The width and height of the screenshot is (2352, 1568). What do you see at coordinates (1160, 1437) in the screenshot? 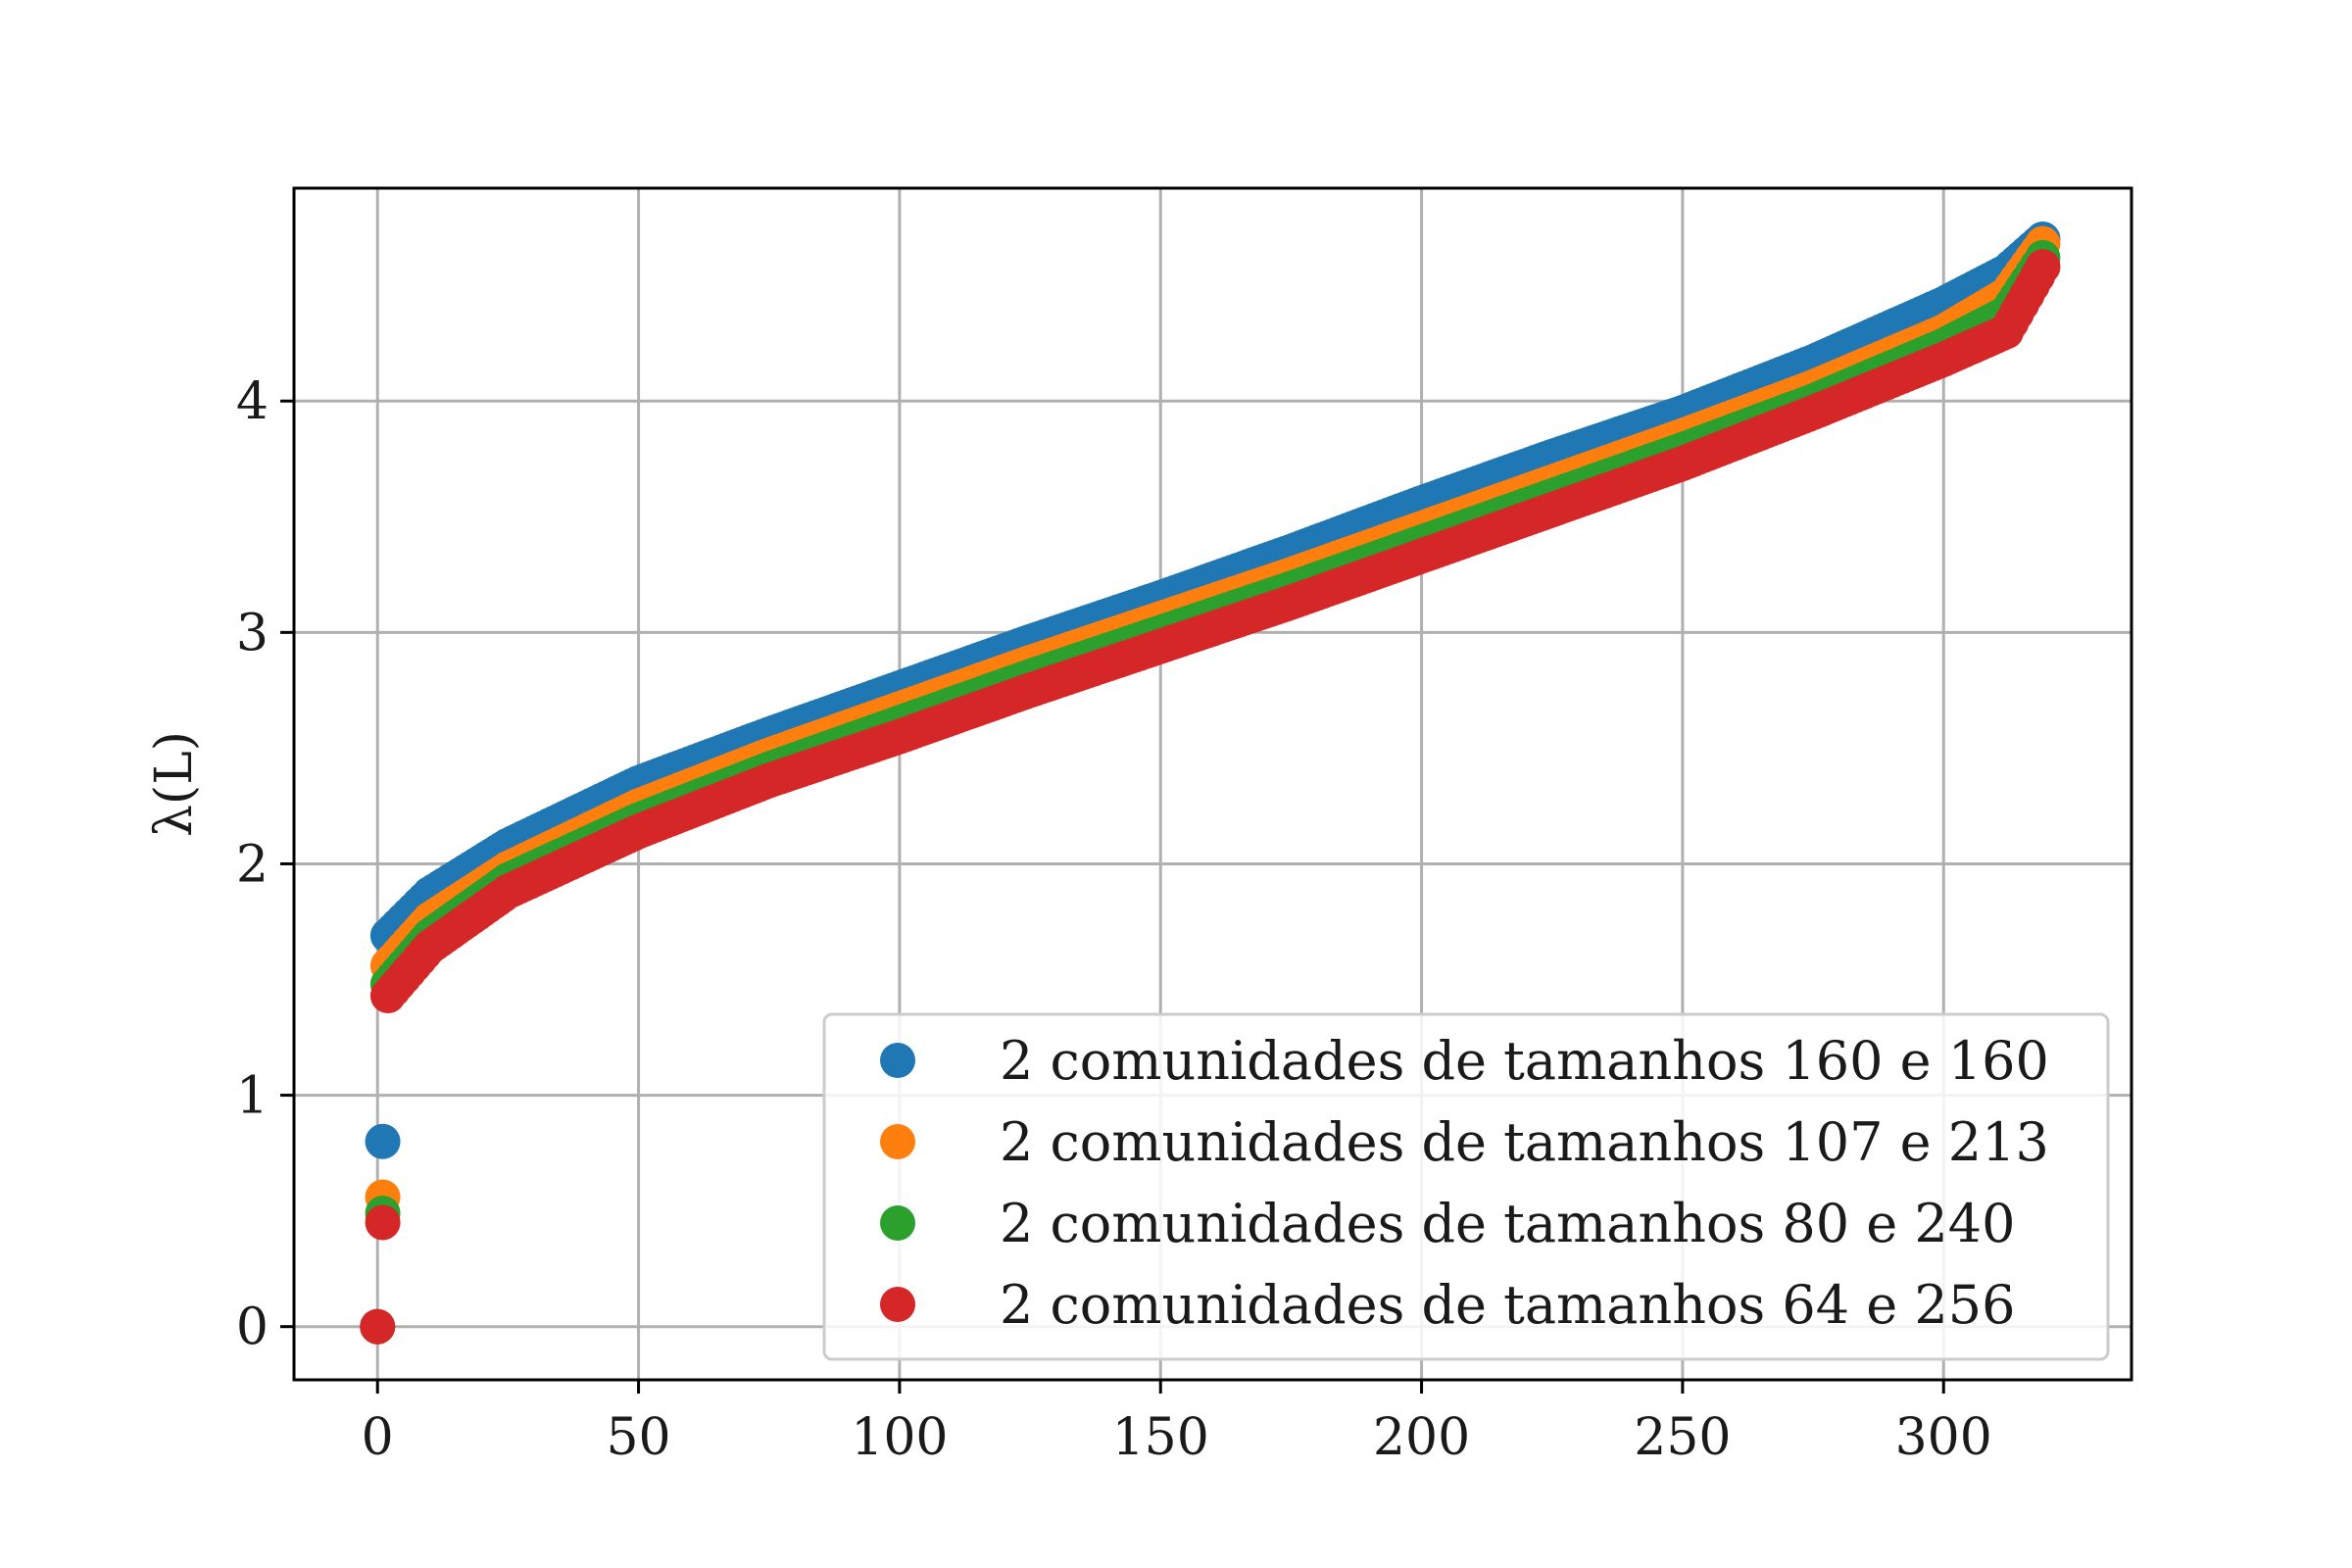
I see `x-tick-label: 150` at bounding box center [1160, 1437].